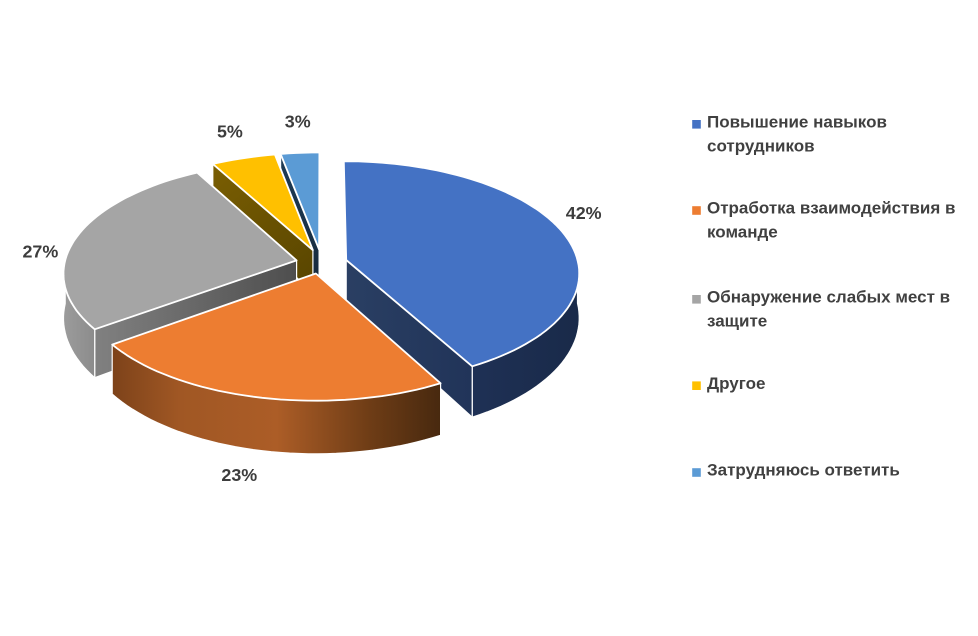 Image resolution: width=978 pixels, height=636 pixels. I want to click on svg-text: Обнаружение слабых мест в, so click(828, 297).